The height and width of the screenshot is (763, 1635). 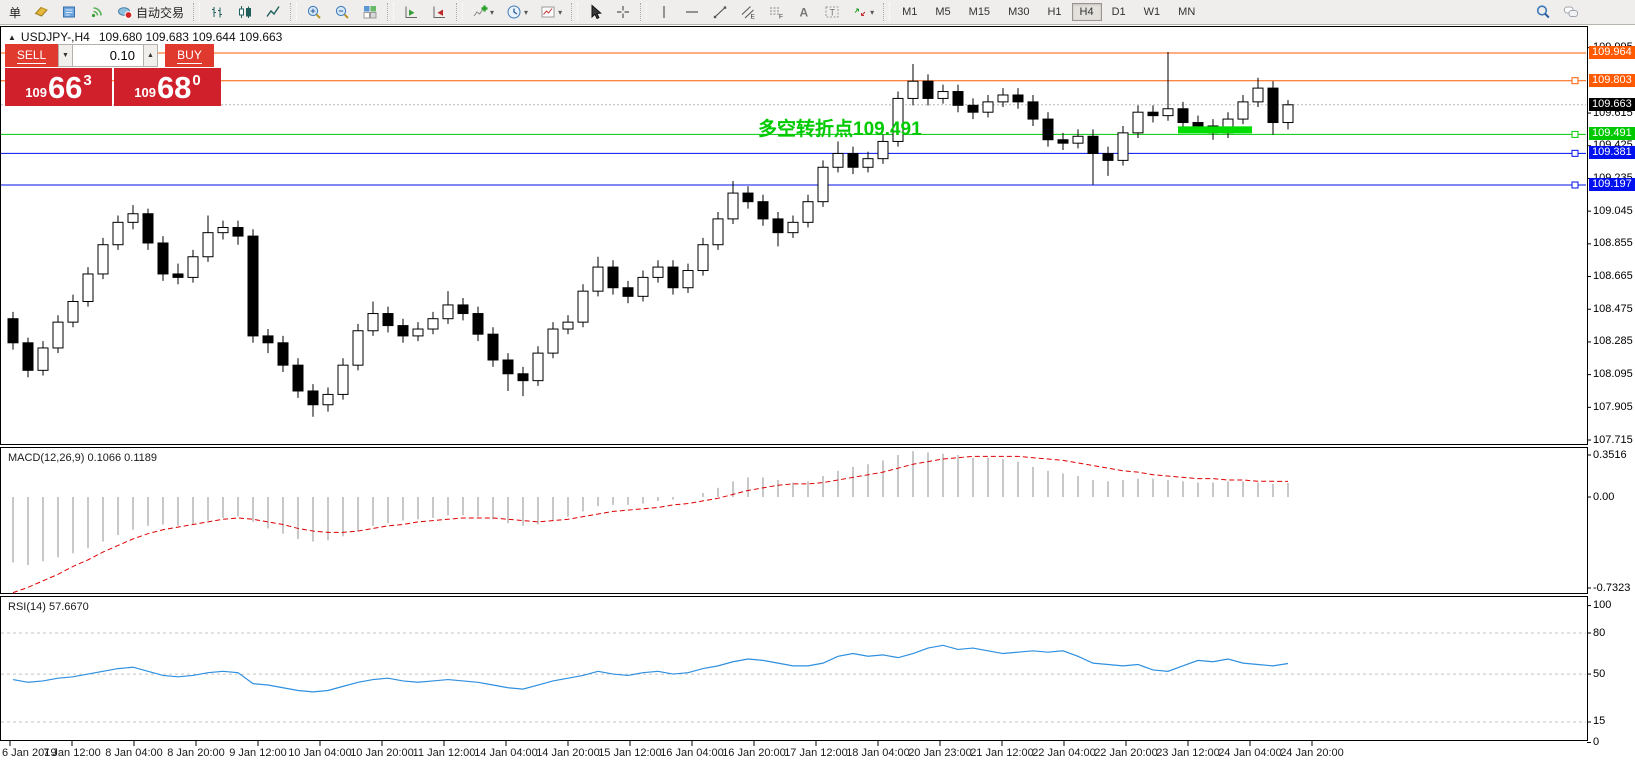 I want to click on macd-tick-label: 0.3516, so click(x=1610, y=454).